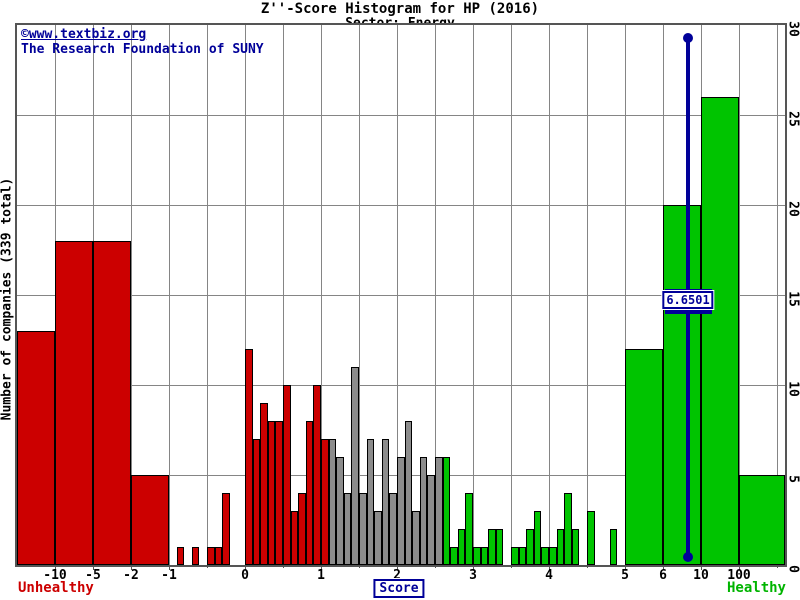  I want to click on y-axis-title: Number of companies (339 total), so click(7, 299).